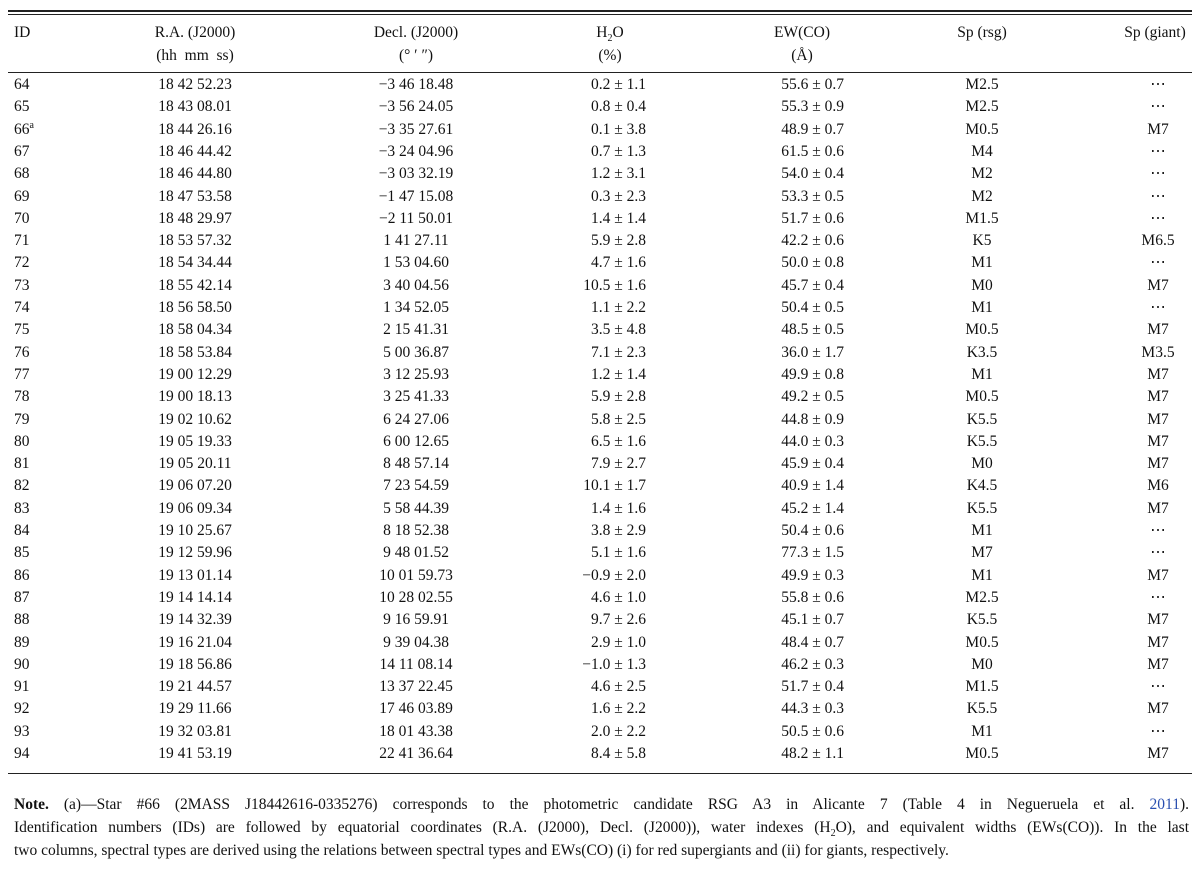  Describe the element at coordinates (195, 84) in the screenshot. I see `table-cell: 18 42 52.23` at that location.